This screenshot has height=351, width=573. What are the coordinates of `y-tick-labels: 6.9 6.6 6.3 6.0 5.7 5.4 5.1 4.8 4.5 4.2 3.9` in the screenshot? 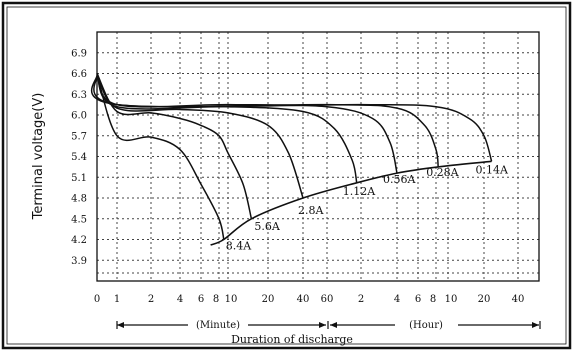 It's located at (79, 157).